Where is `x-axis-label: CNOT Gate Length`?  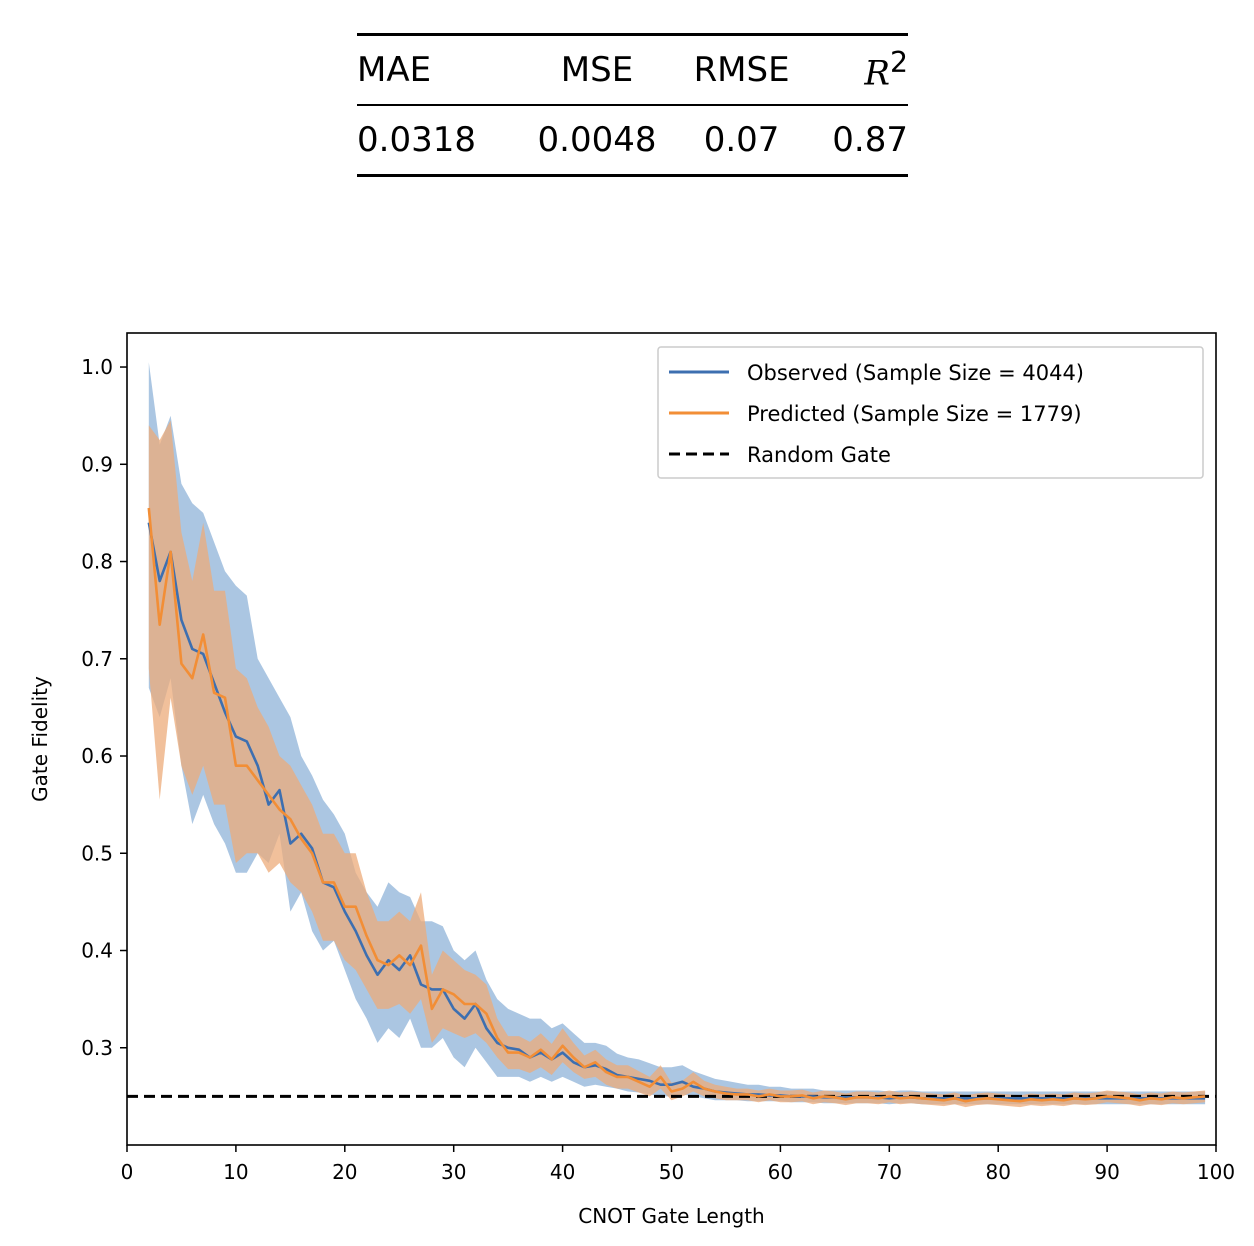 x-axis-label: CNOT Gate Length is located at coordinates (671, 1216).